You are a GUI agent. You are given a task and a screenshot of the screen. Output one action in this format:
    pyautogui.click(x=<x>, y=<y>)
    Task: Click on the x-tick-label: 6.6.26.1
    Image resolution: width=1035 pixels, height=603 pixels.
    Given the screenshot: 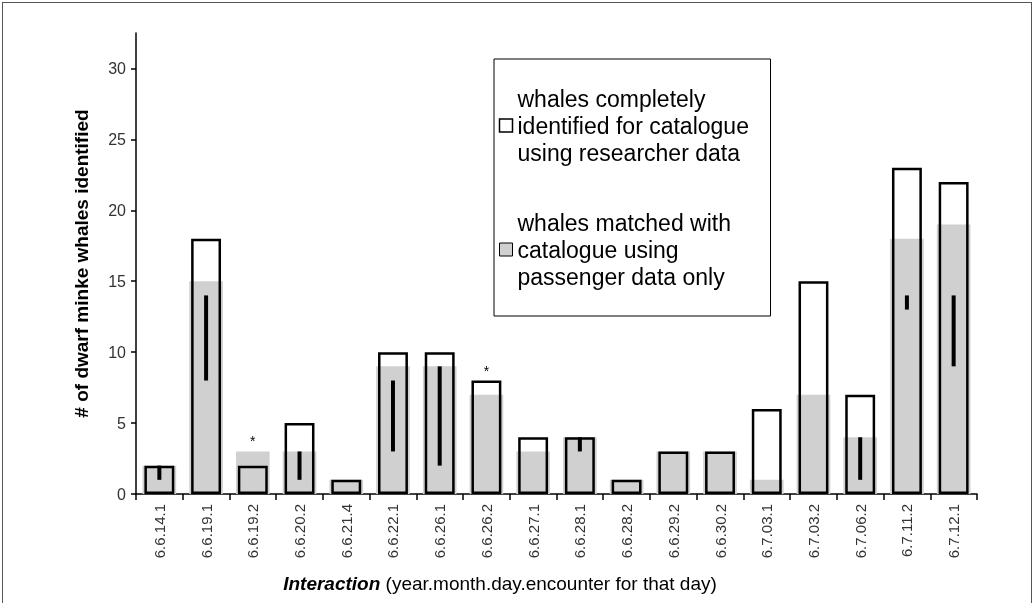 What is the action you would take?
    pyautogui.click(x=440, y=531)
    